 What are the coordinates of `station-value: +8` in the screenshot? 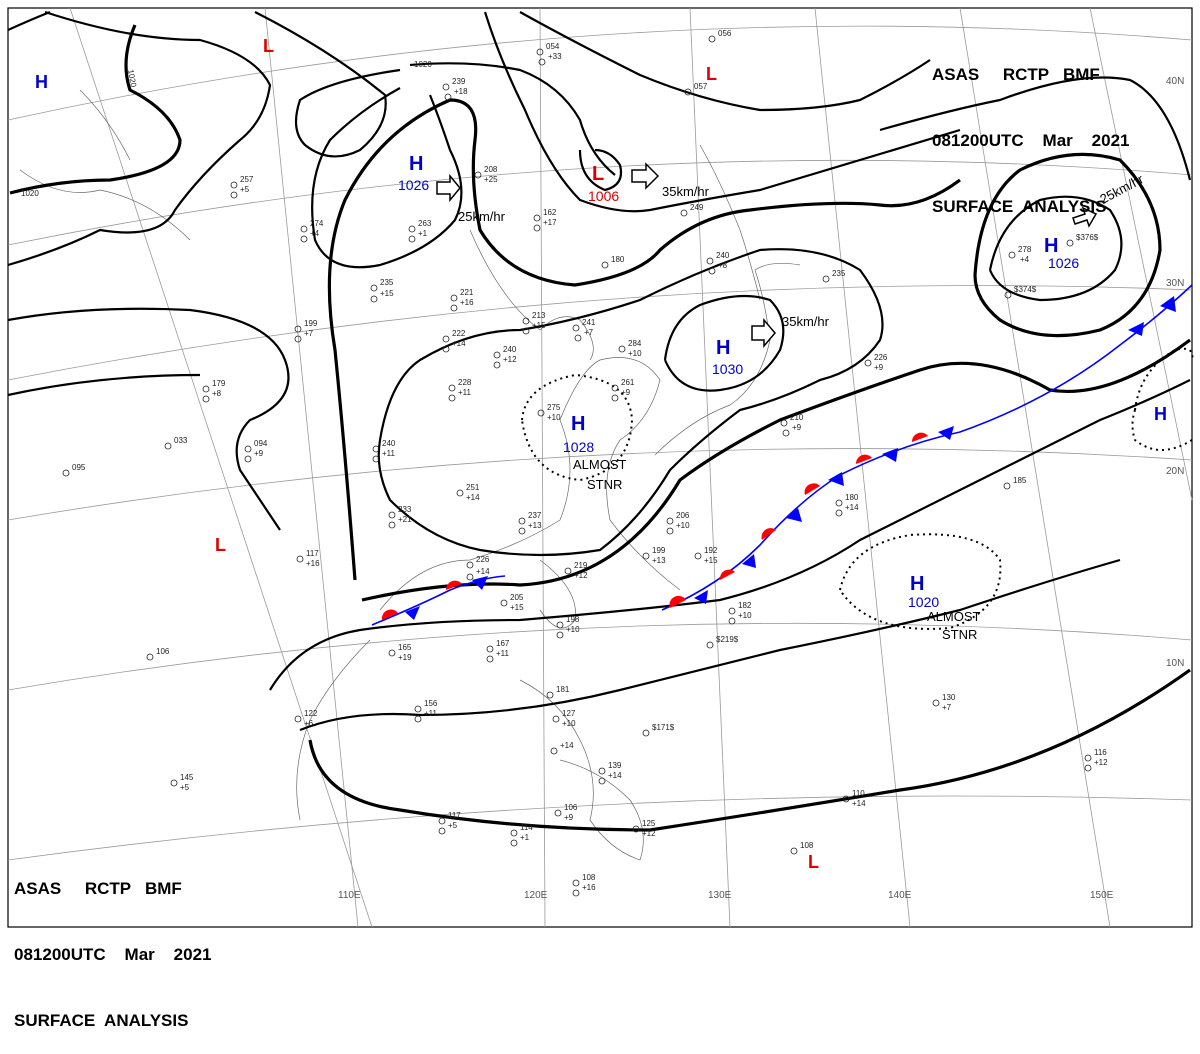 It's located at (217, 393).